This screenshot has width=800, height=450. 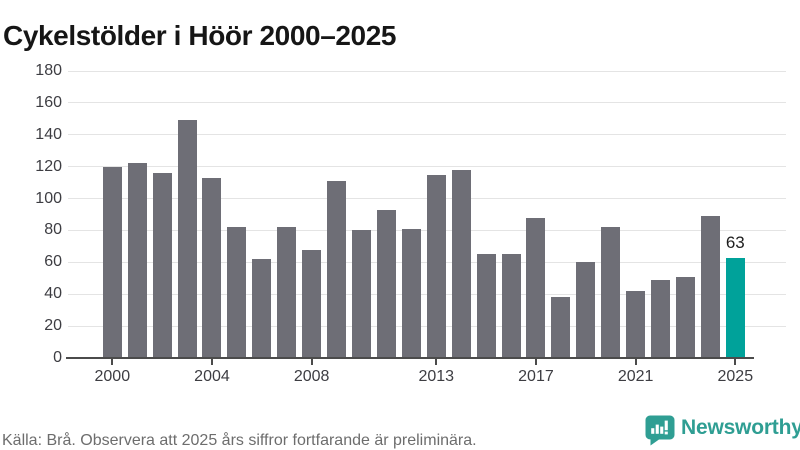 What do you see at coordinates (436, 376) in the screenshot?
I see `x-axis-label-2013: 2013` at bounding box center [436, 376].